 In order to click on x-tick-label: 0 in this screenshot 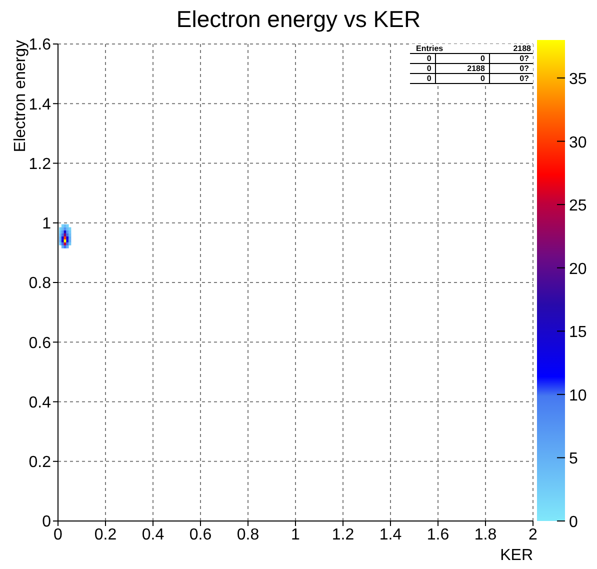, I will do `click(58, 535)`.